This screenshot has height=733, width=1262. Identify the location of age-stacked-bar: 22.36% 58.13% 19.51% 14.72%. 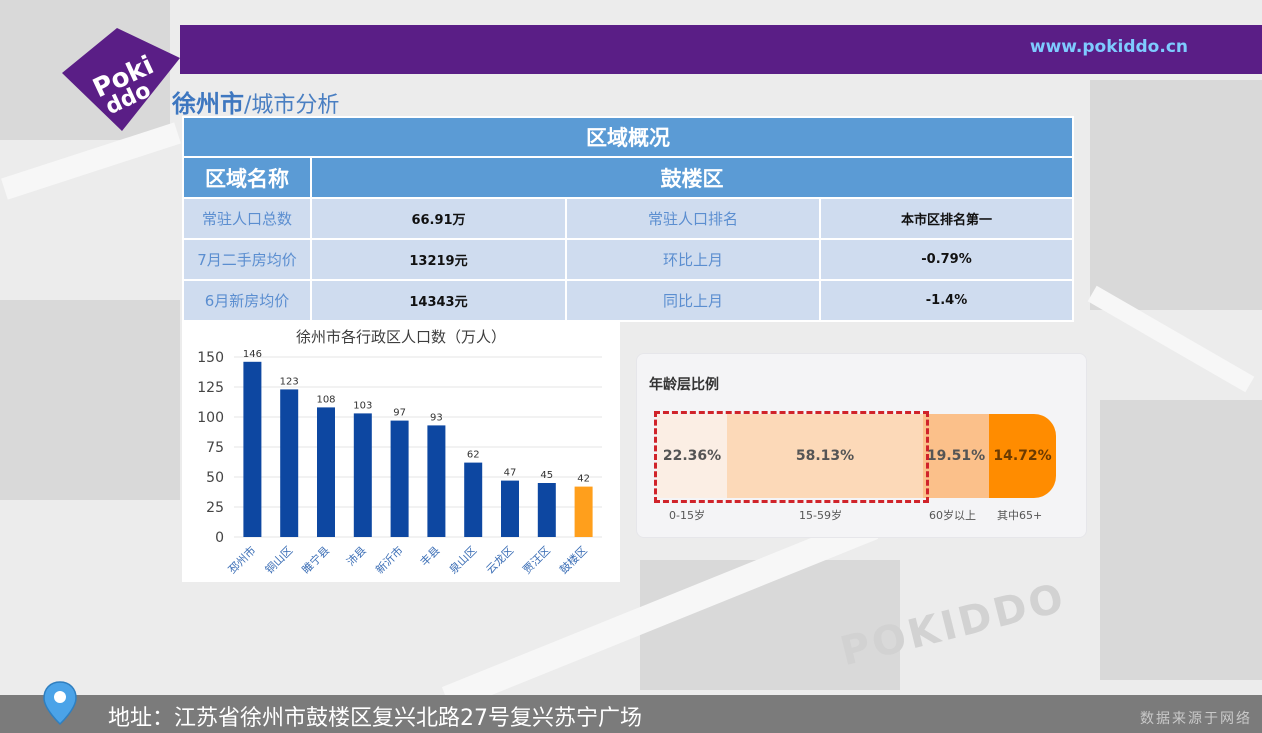
(856, 456).